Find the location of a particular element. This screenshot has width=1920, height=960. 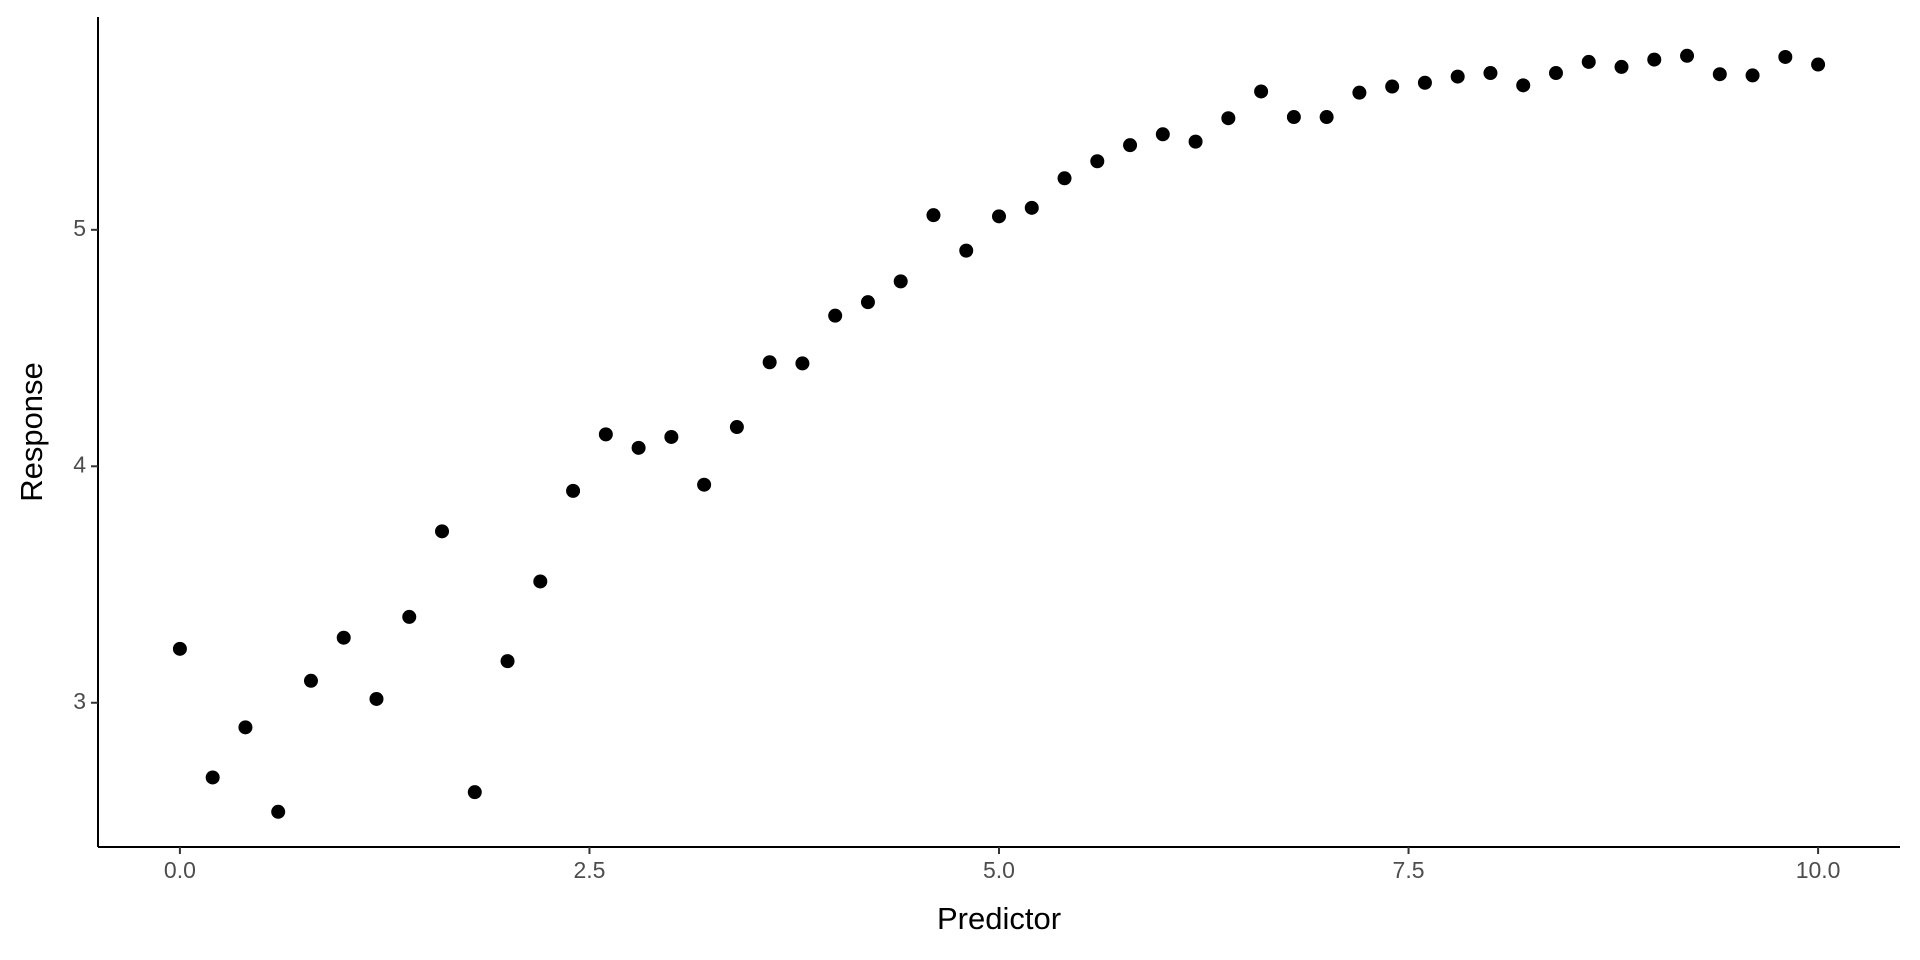

x-tick-label: 2.5 is located at coordinates (589, 870).